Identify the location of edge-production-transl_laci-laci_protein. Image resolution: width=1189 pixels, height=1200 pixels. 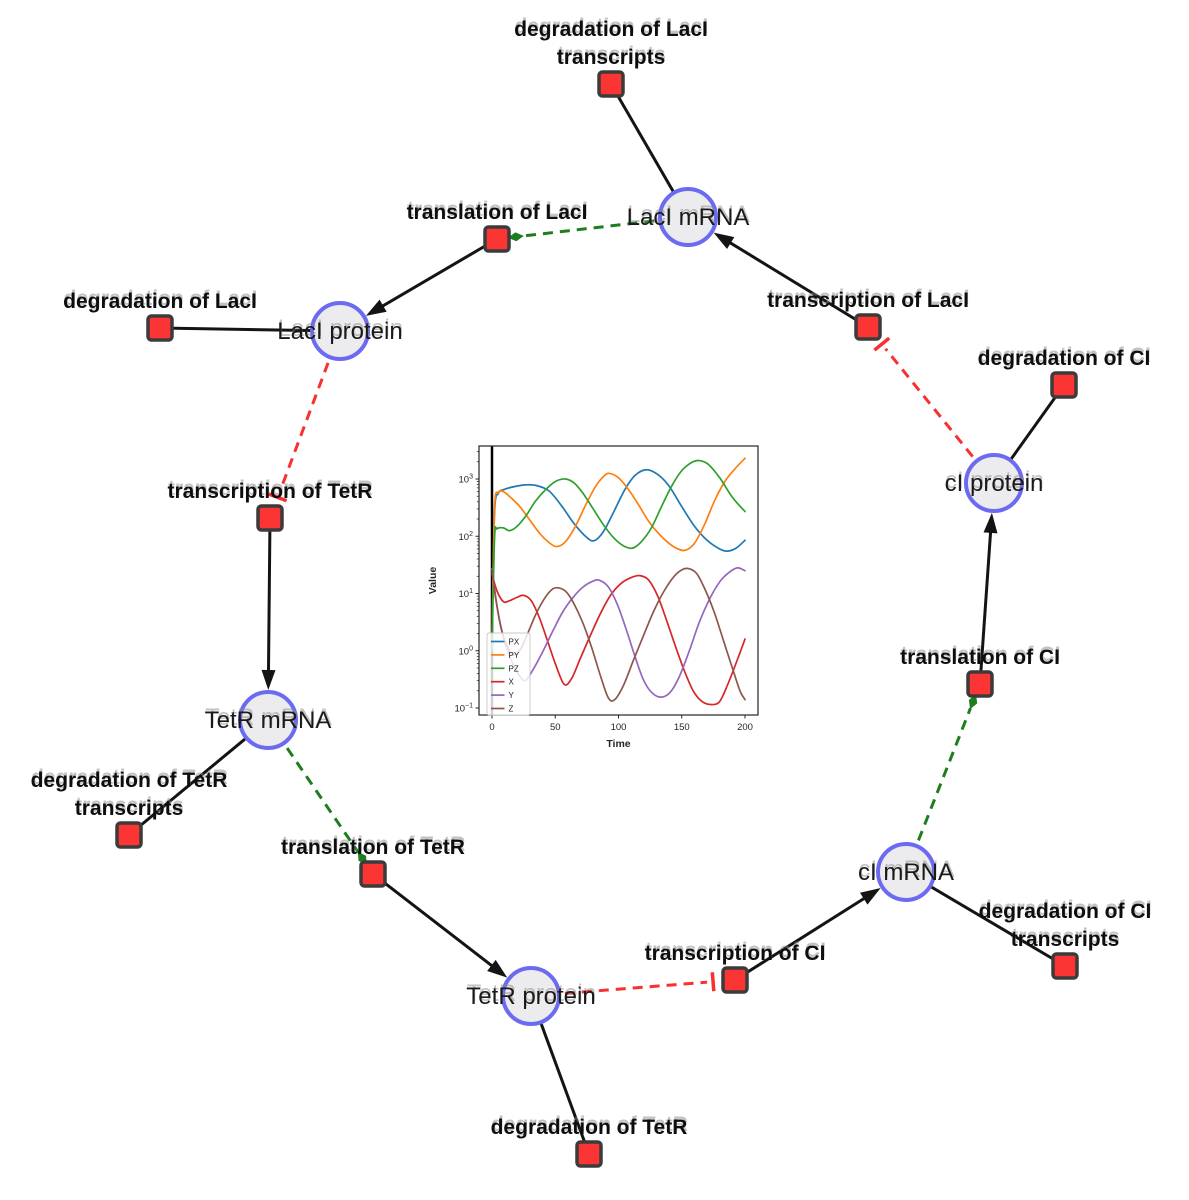
(437, 274).